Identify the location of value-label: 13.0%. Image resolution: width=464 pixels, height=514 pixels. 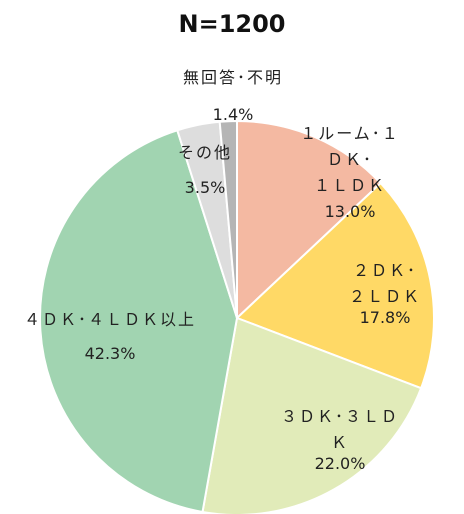
(350, 211).